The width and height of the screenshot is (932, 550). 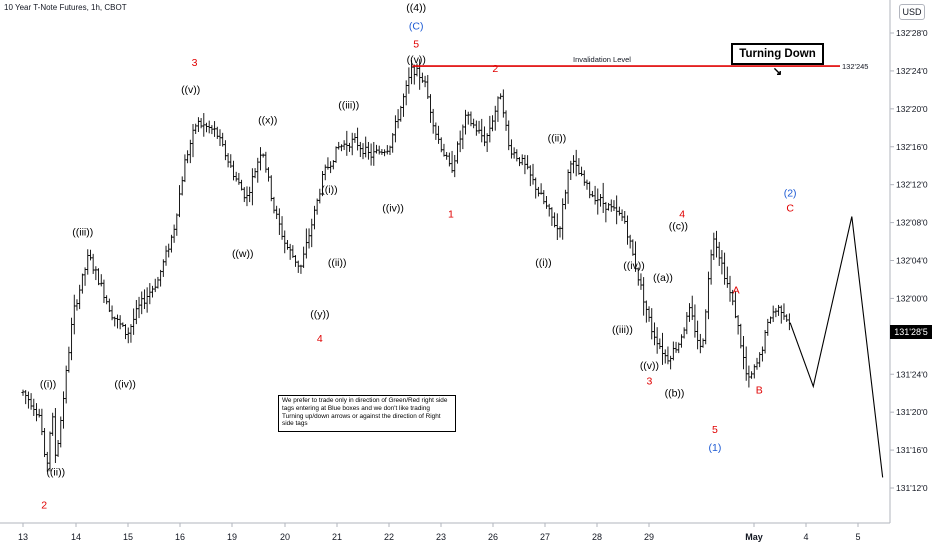 I want to click on wave-label: A, so click(x=736, y=290).